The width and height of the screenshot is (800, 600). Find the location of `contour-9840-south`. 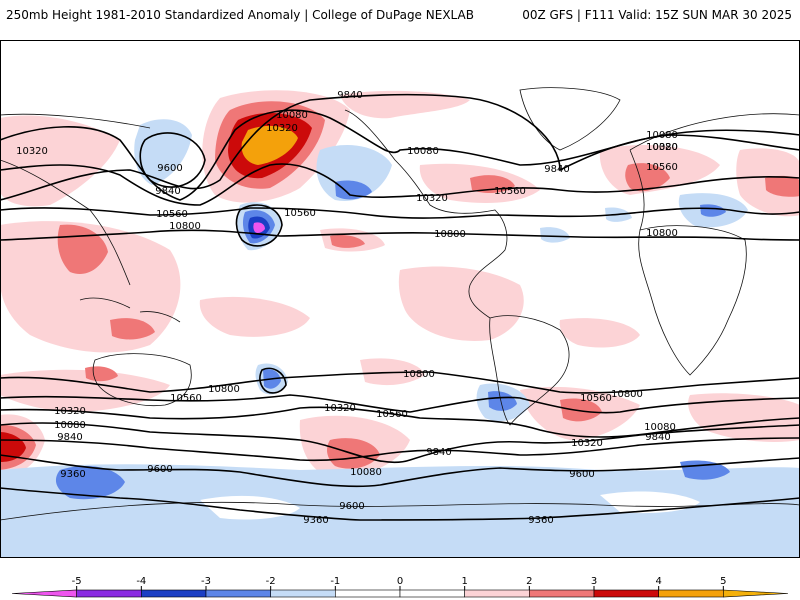

contour-9840-south is located at coordinates (400, 449).